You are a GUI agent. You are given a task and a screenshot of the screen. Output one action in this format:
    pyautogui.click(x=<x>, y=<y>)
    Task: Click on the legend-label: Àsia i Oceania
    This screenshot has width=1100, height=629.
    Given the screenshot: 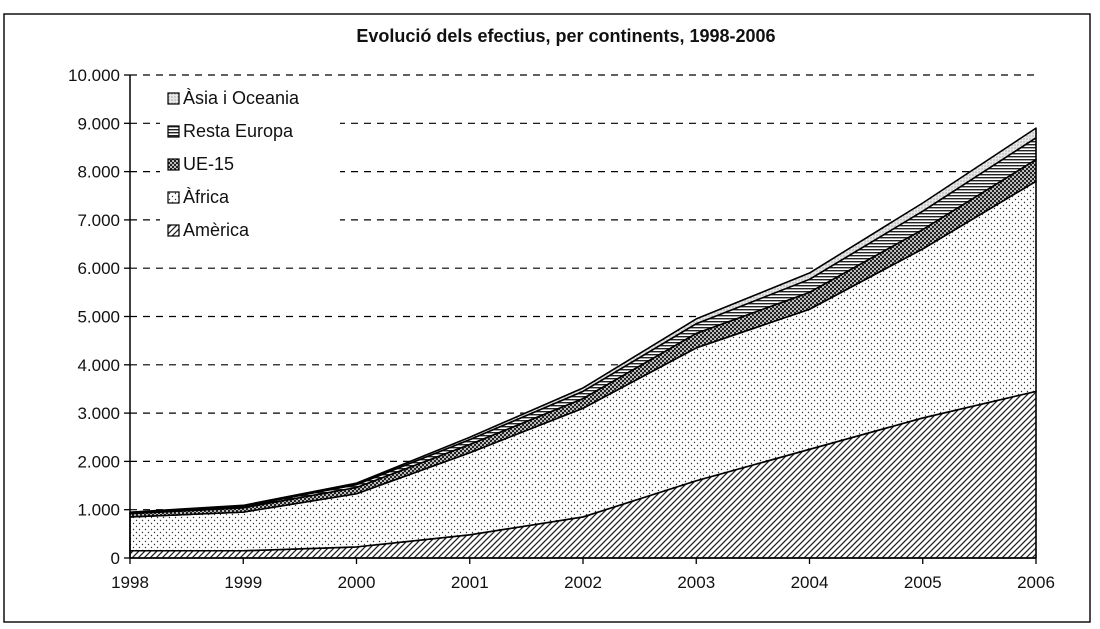 What is the action you would take?
    pyautogui.click(x=241, y=98)
    